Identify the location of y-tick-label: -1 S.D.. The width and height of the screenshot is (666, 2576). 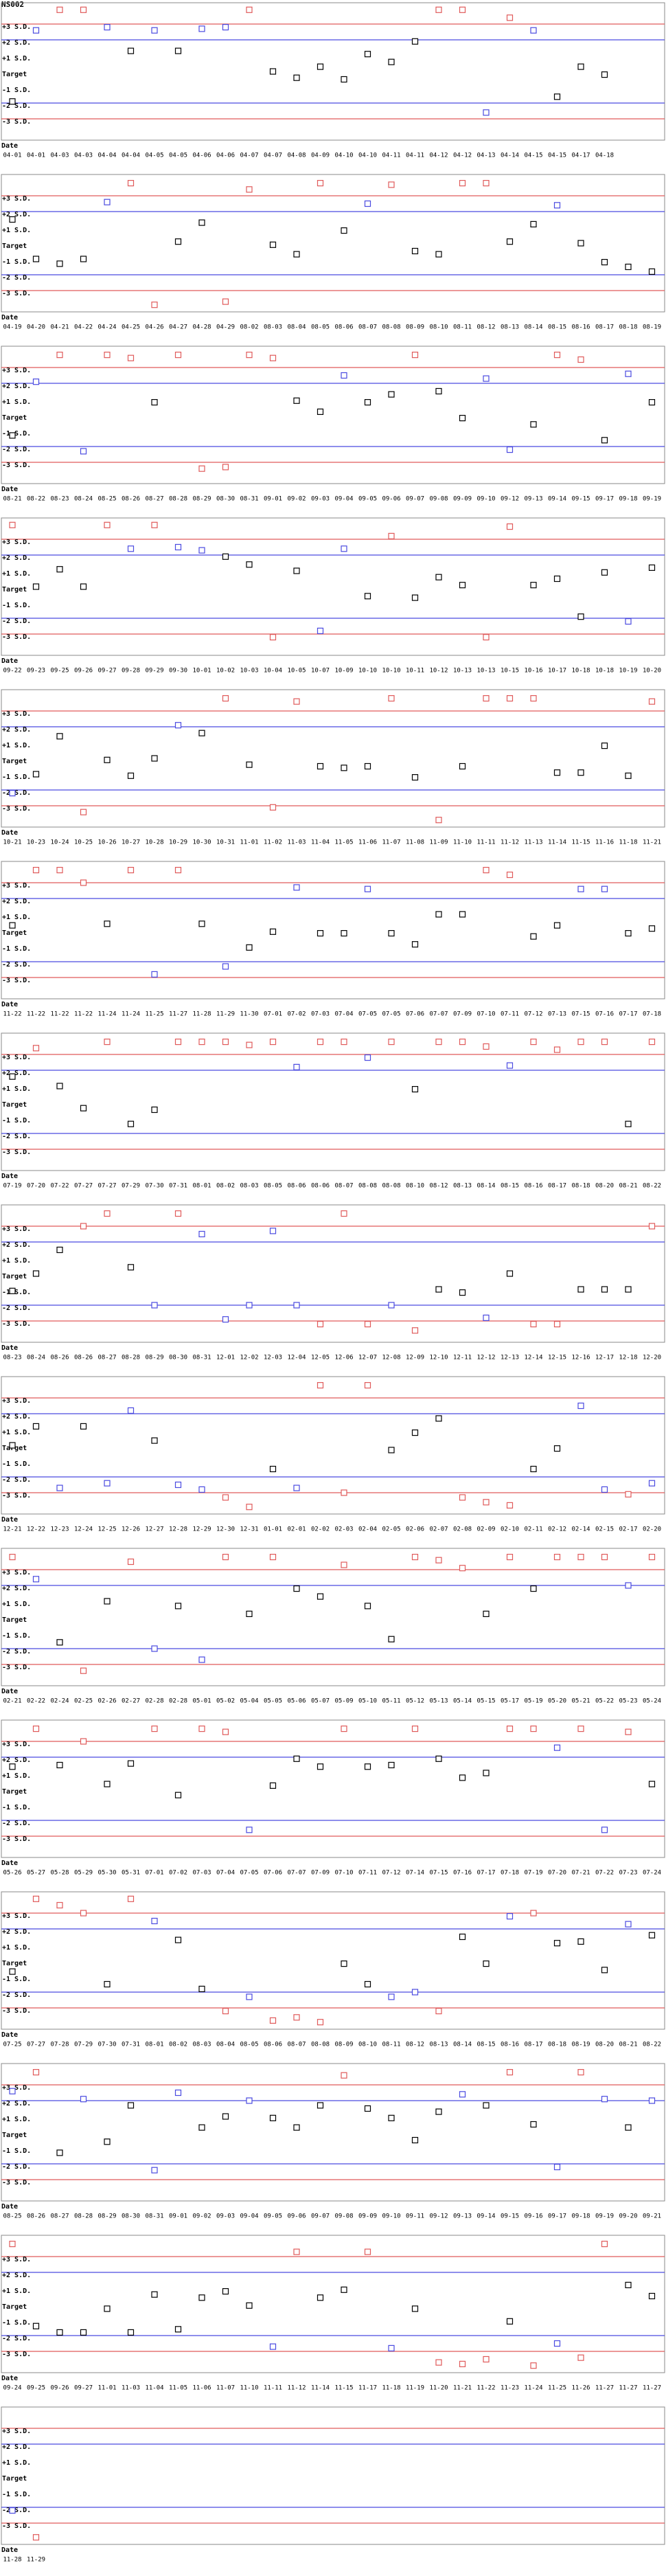
(16, 262).